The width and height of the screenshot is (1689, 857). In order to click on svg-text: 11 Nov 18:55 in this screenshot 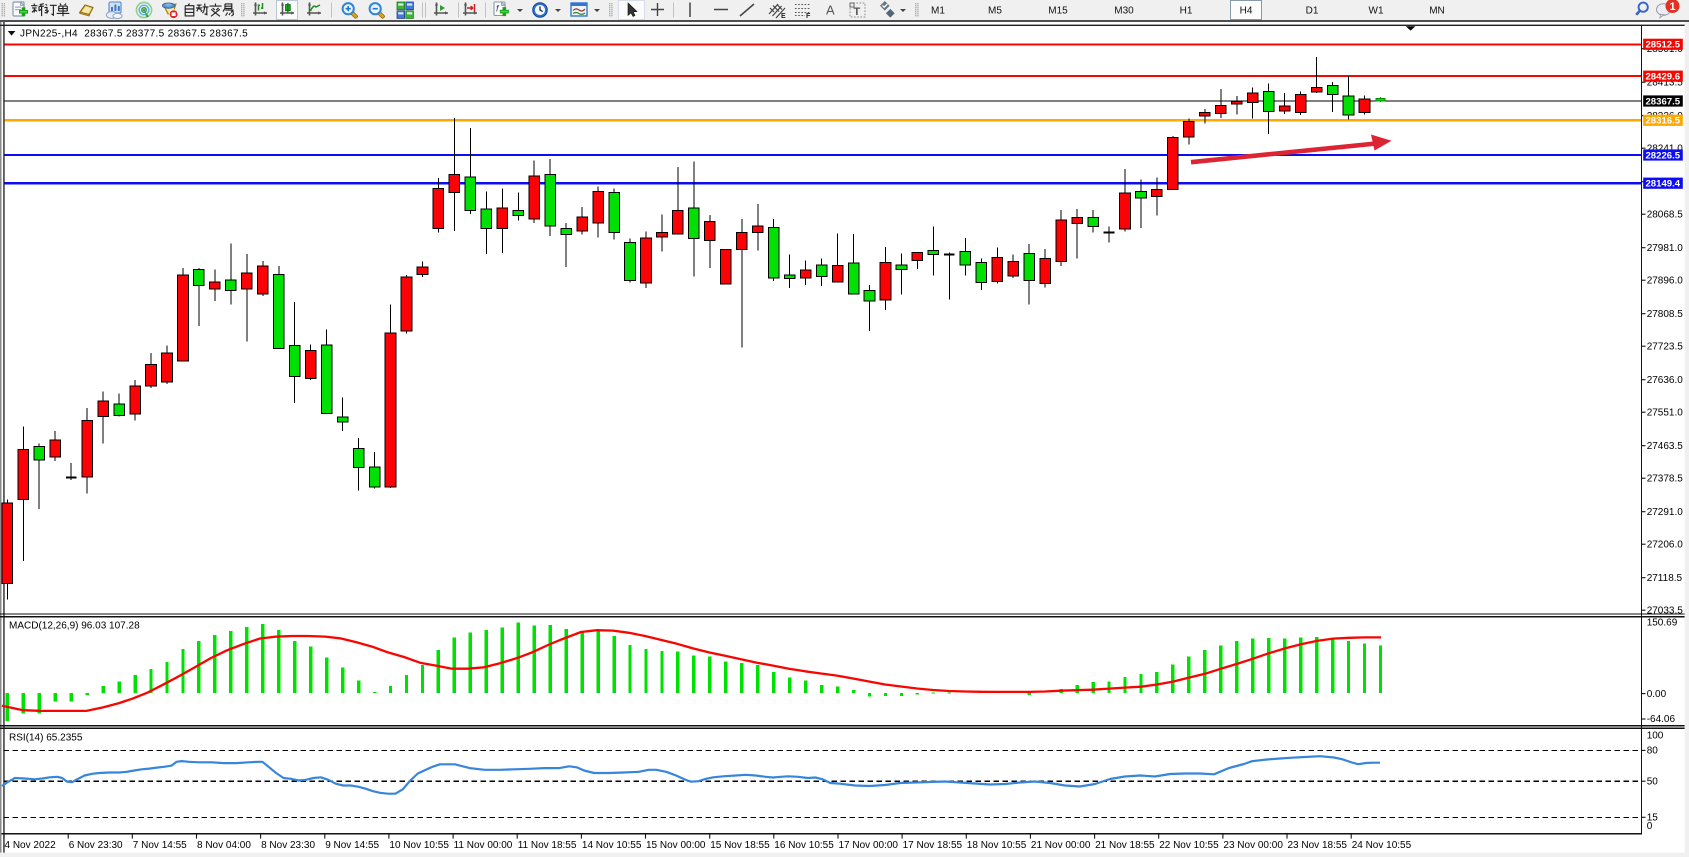, I will do `click(547, 845)`.